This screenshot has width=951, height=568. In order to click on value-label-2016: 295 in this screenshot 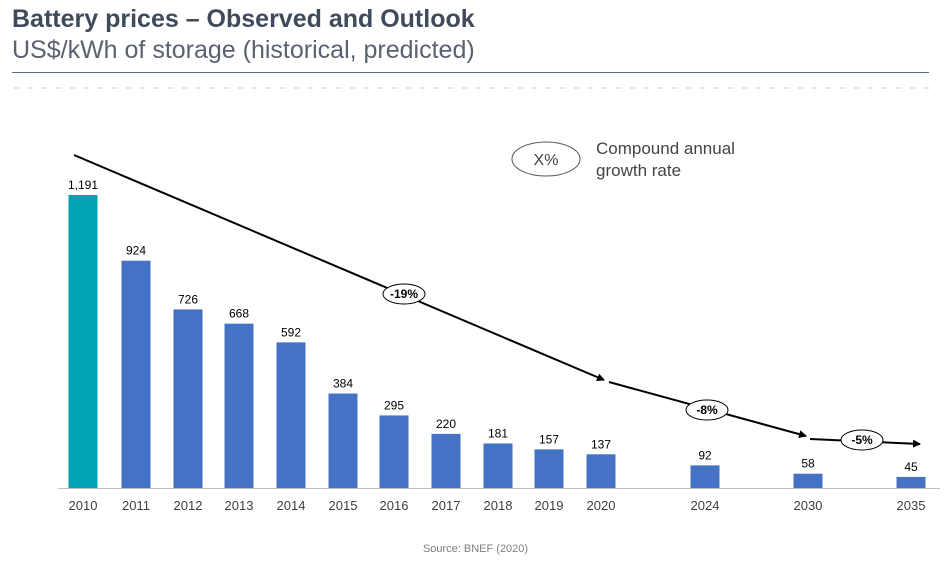, I will do `click(394, 405)`.